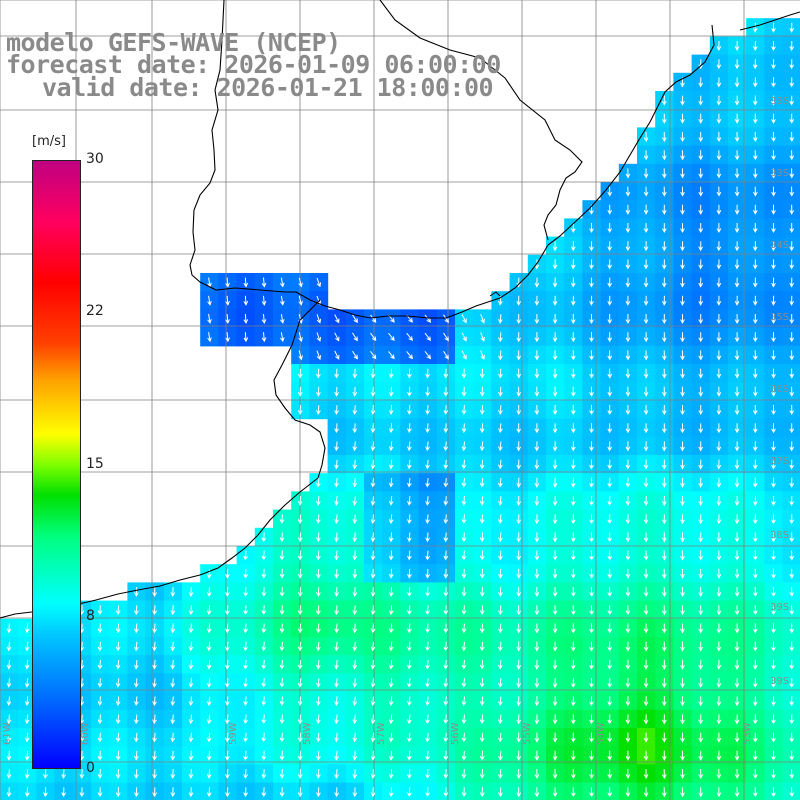 The height and width of the screenshot is (800, 800). I want to click on uruguay-border-river, so click(242, 146).